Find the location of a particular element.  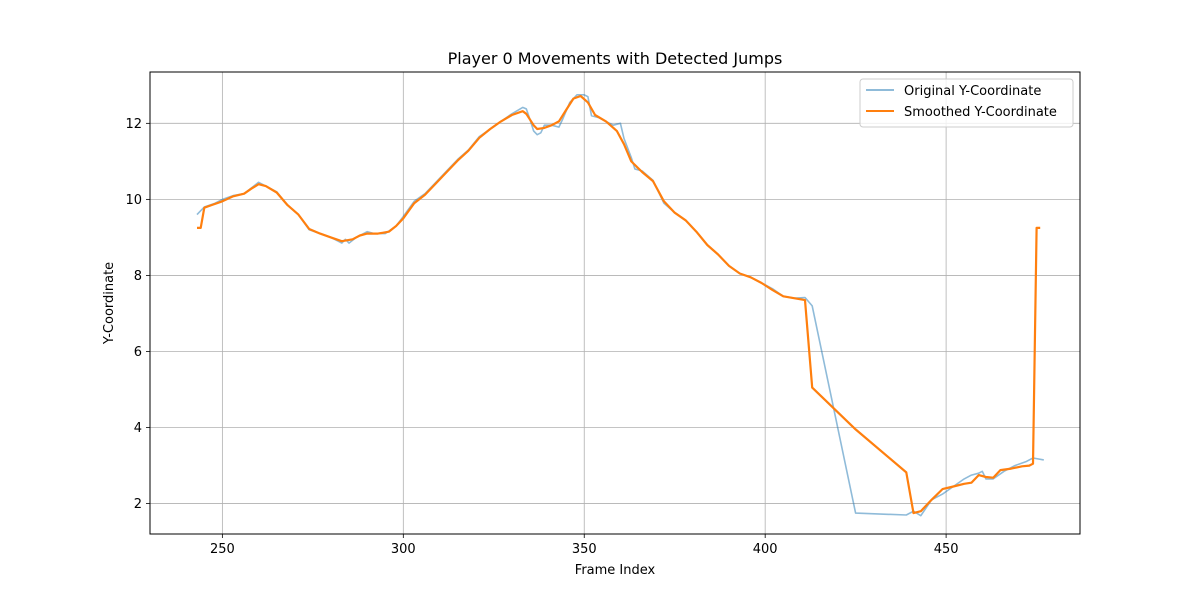

x-tick-label: 300 is located at coordinates (403, 549).